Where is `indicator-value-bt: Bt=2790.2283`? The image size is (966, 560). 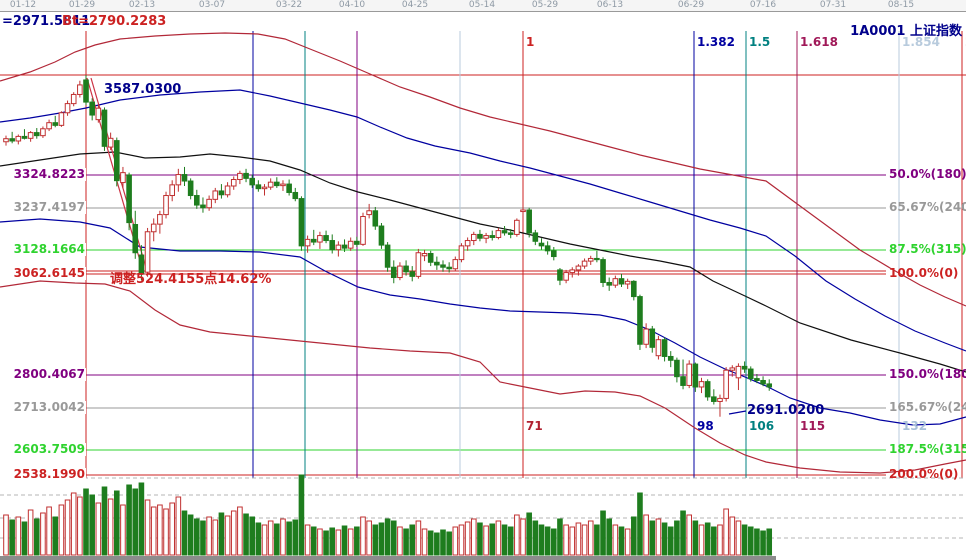
indicator-value-bt: Bt=2790.2283 is located at coordinates (114, 21).